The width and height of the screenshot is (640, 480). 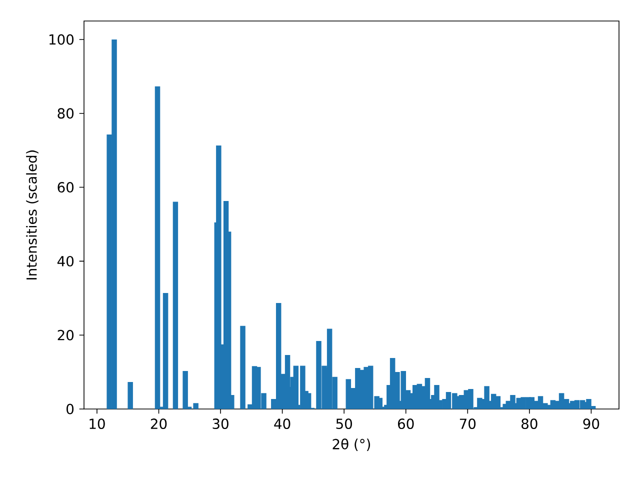 What do you see at coordinates (97, 424) in the screenshot?
I see `x-tick-label: 10` at bounding box center [97, 424].